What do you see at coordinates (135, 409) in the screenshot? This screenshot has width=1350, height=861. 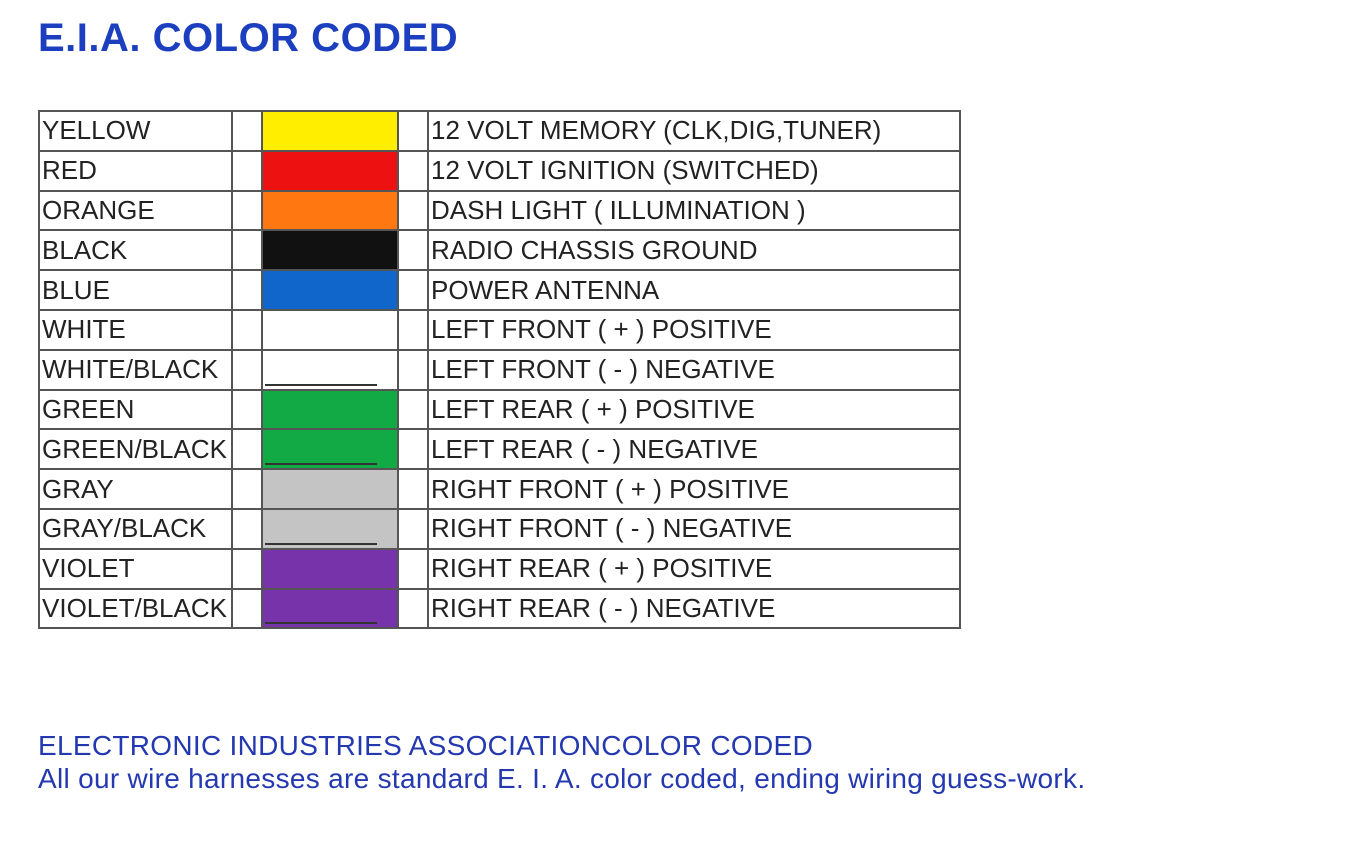 I see `wire-name: GREEN` at bounding box center [135, 409].